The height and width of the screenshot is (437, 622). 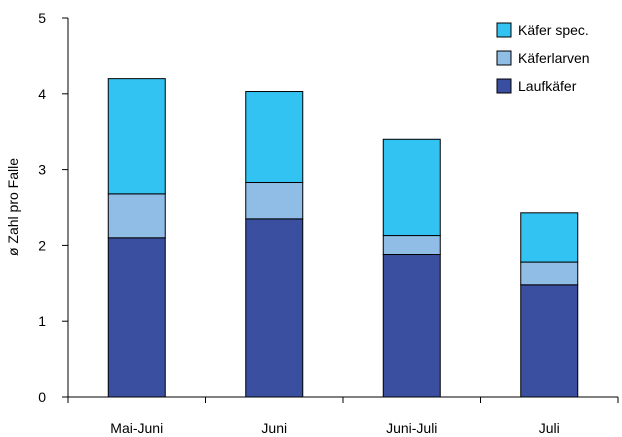 I want to click on y-tick-label-4: 4, so click(x=42, y=94).